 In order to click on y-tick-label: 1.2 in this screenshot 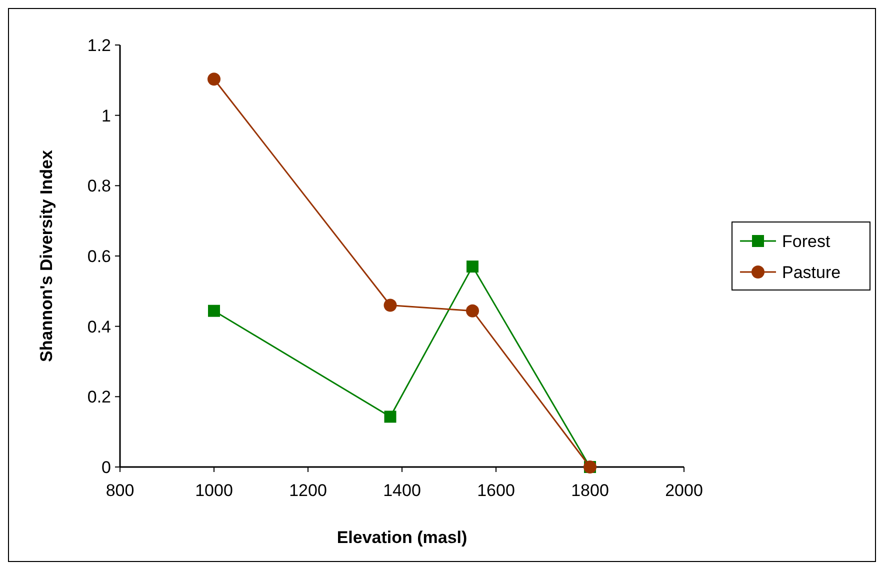, I will do `click(99, 45)`.